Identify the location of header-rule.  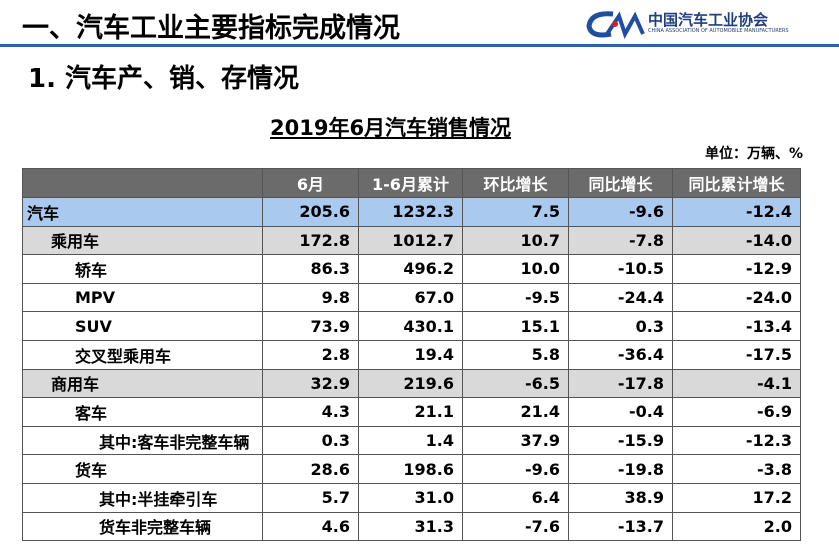
(419, 45).